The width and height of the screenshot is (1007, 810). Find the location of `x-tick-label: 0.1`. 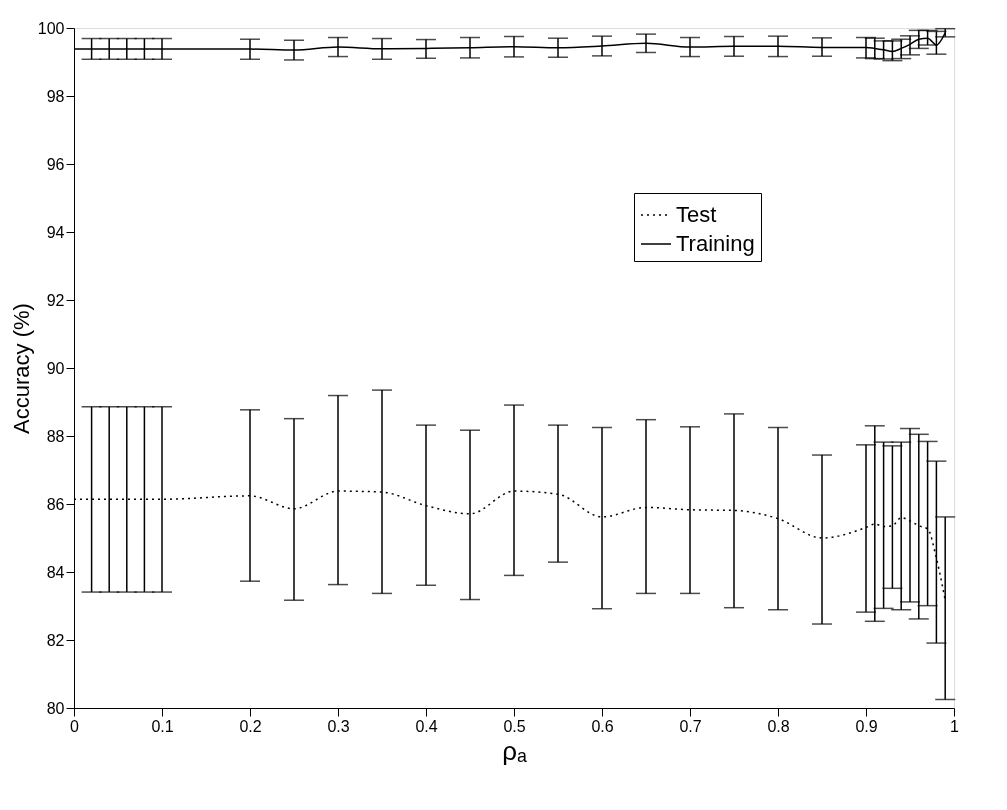

x-tick-label: 0.1 is located at coordinates (162, 726).